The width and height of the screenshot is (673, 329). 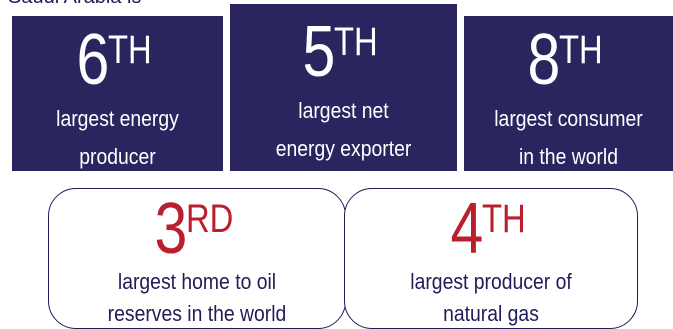 I want to click on stat-card-energy-producer: 6TH largest energy producer, so click(x=117, y=93).